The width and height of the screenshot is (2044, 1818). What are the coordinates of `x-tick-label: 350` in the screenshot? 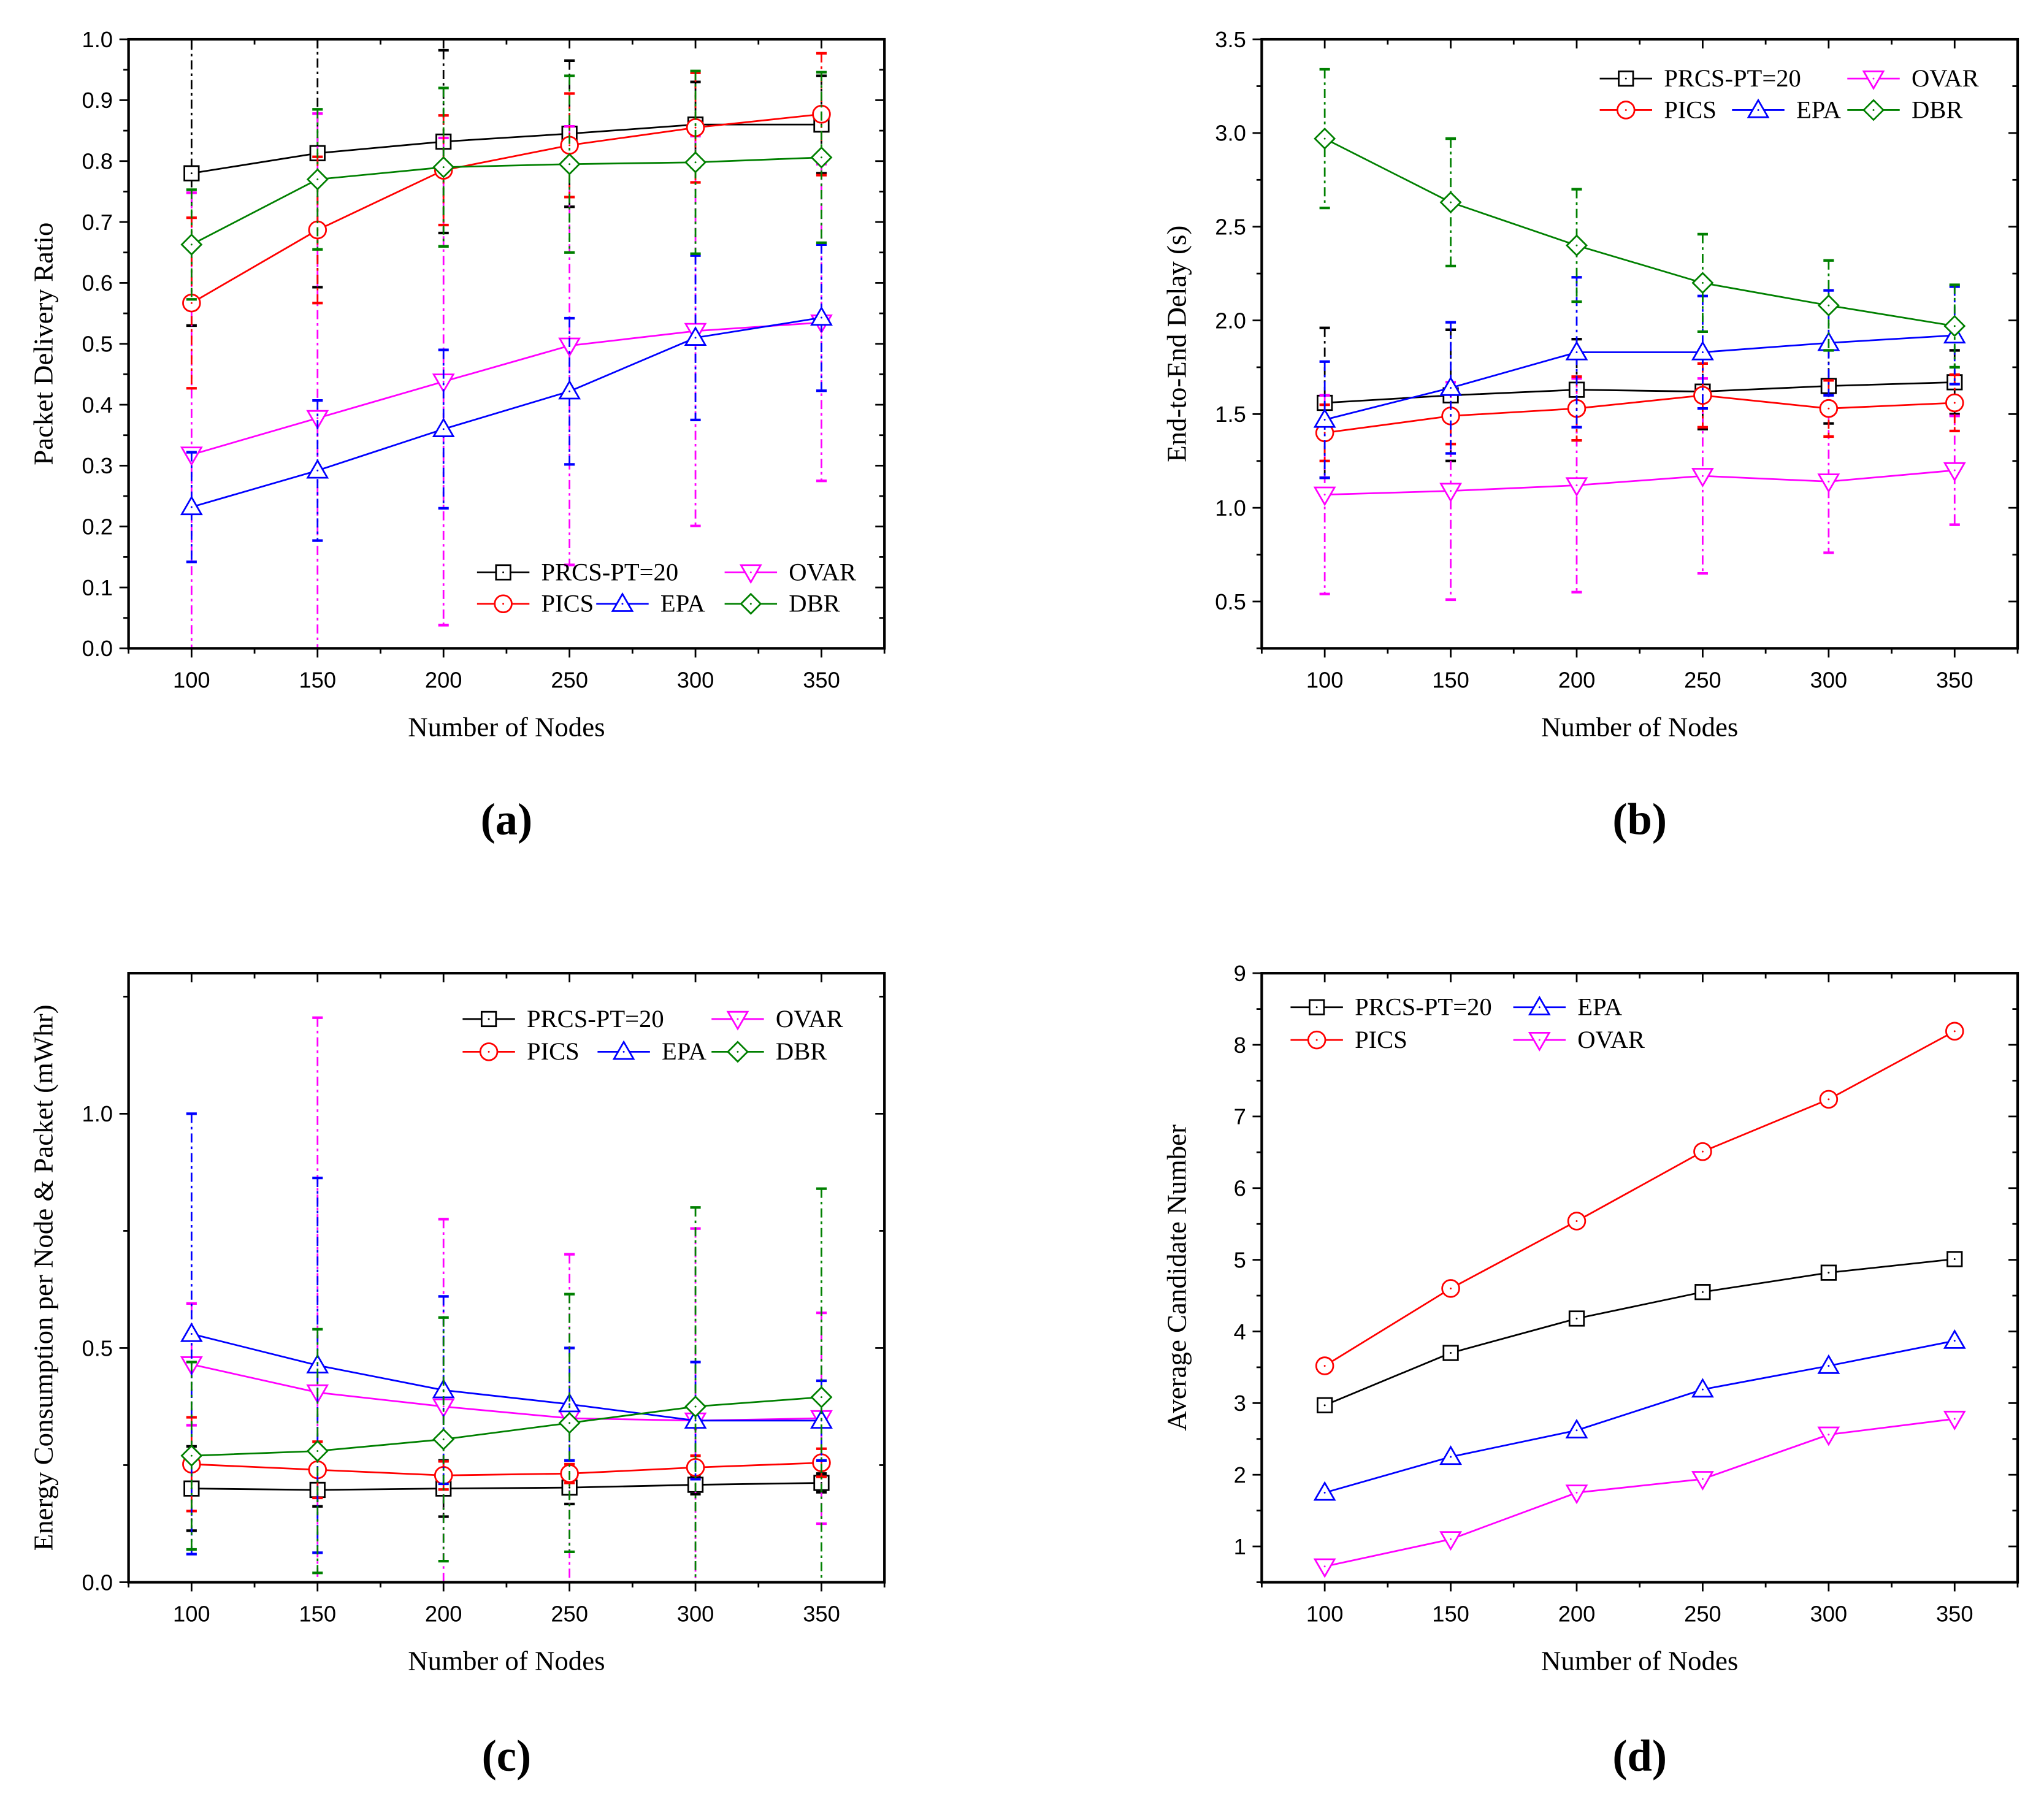 It's located at (1955, 1615).